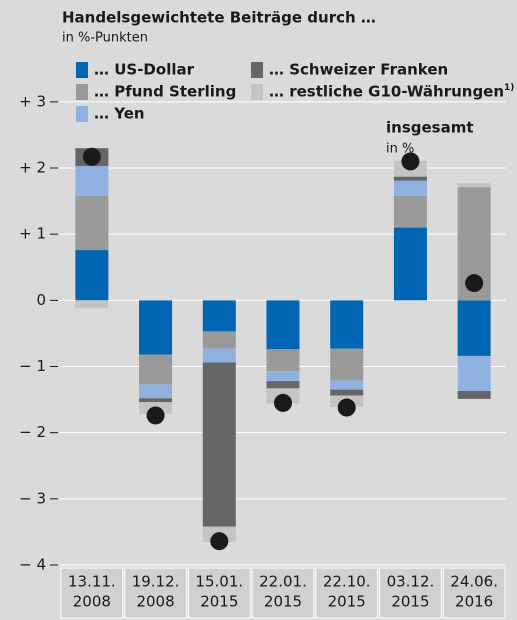  Describe the element at coordinates (119, 114) in the screenshot. I see `legend-label: … Yen` at that location.